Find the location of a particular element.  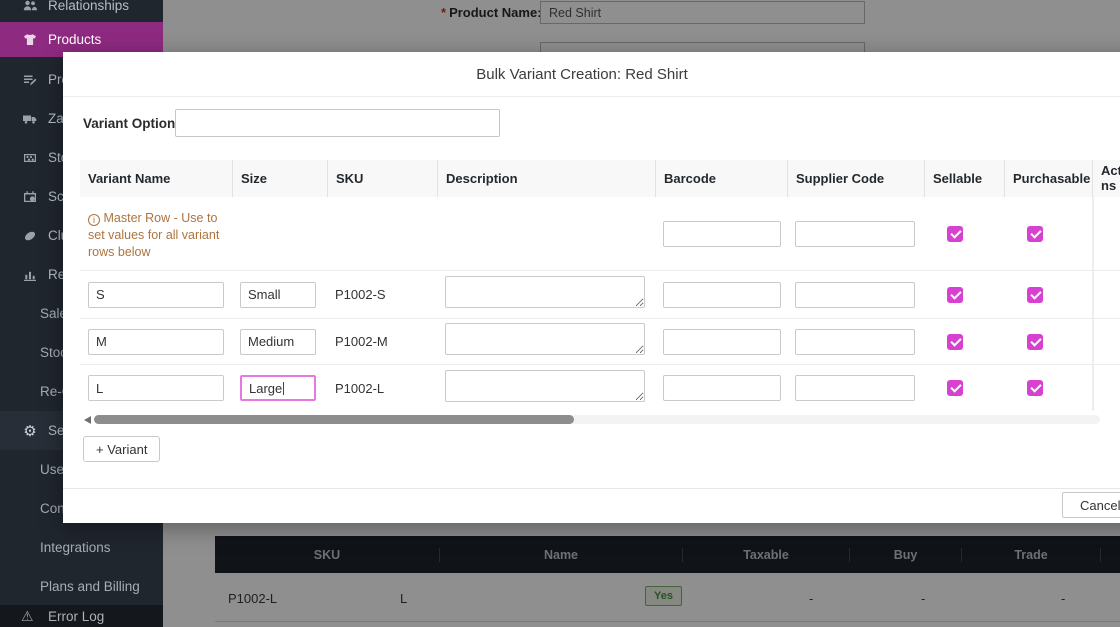

master-barcode-input is located at coordinates (722, 233).